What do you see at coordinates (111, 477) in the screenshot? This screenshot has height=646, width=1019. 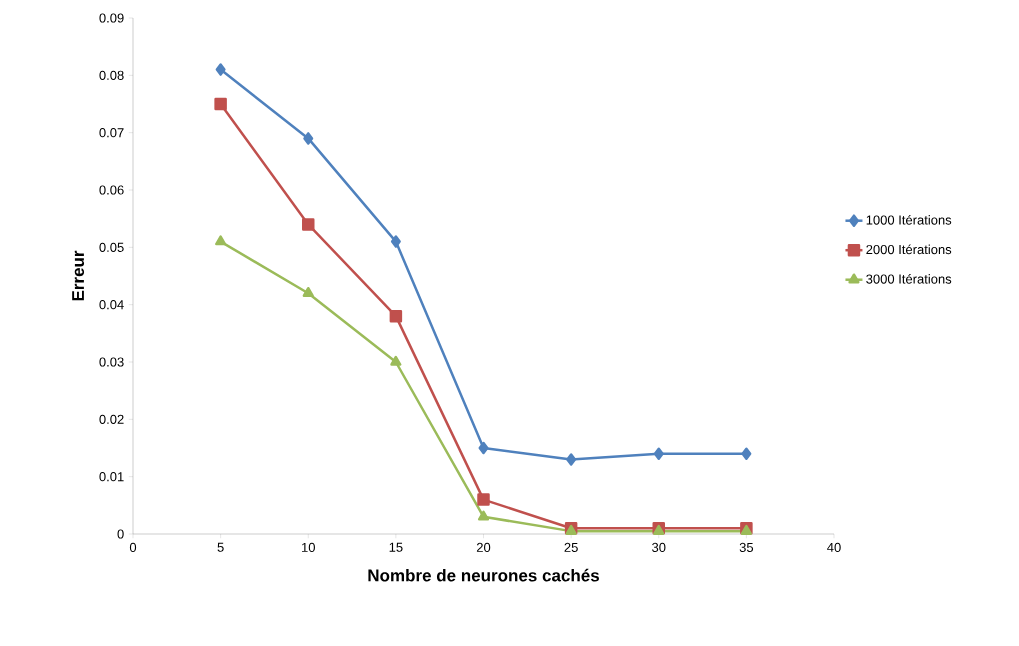 I see `y-tick-label: 0.01` at bounding box center [111, 477].